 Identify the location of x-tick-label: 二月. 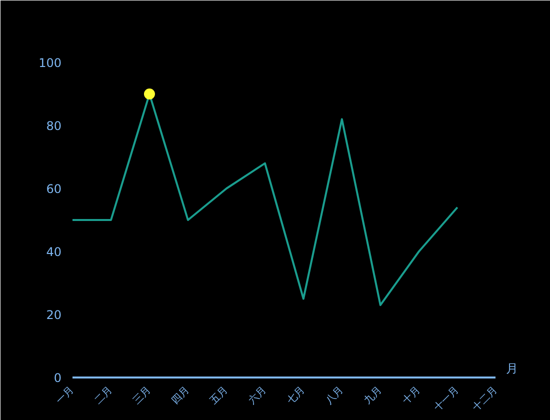
(103, 395).